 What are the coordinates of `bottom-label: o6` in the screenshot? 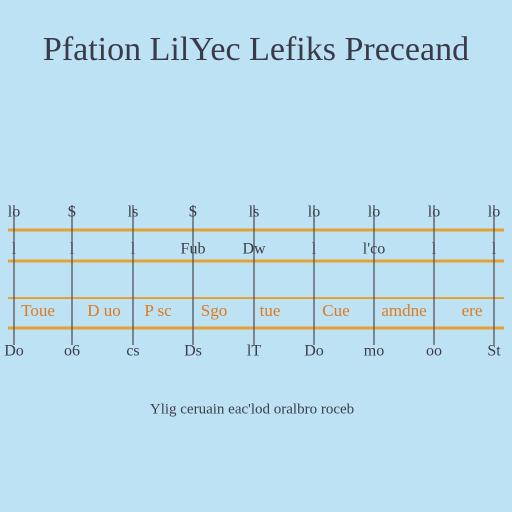 It's located at (72, 351).